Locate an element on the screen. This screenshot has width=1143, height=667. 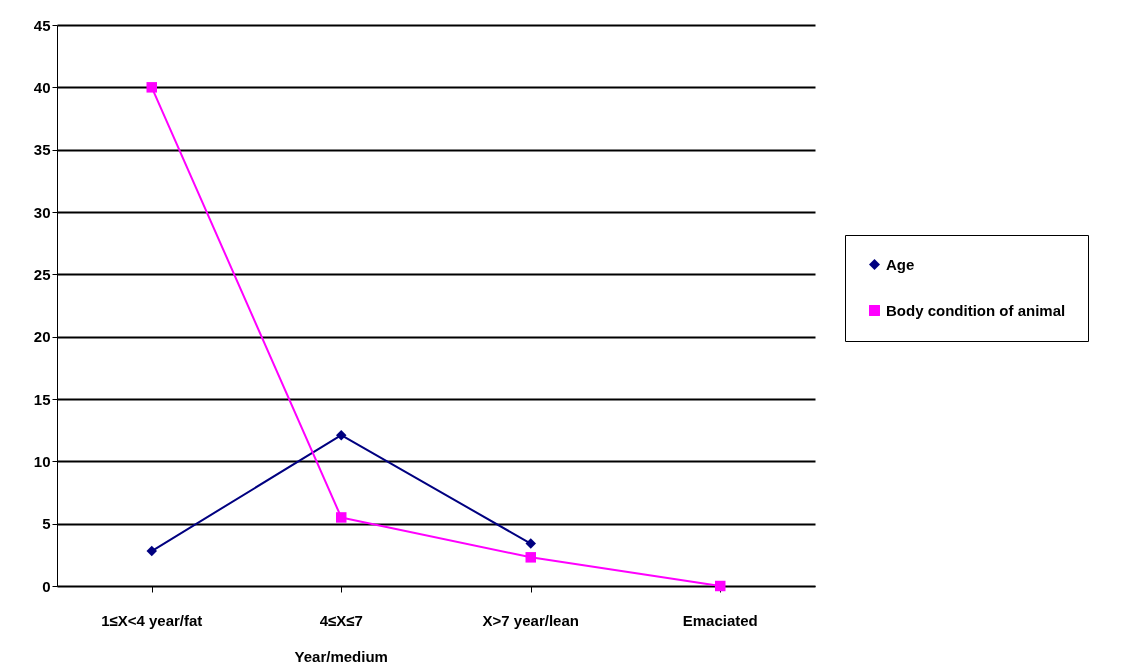
x-tick-label: 1≤X<4 year/fat is located at coordinates (152, 620).